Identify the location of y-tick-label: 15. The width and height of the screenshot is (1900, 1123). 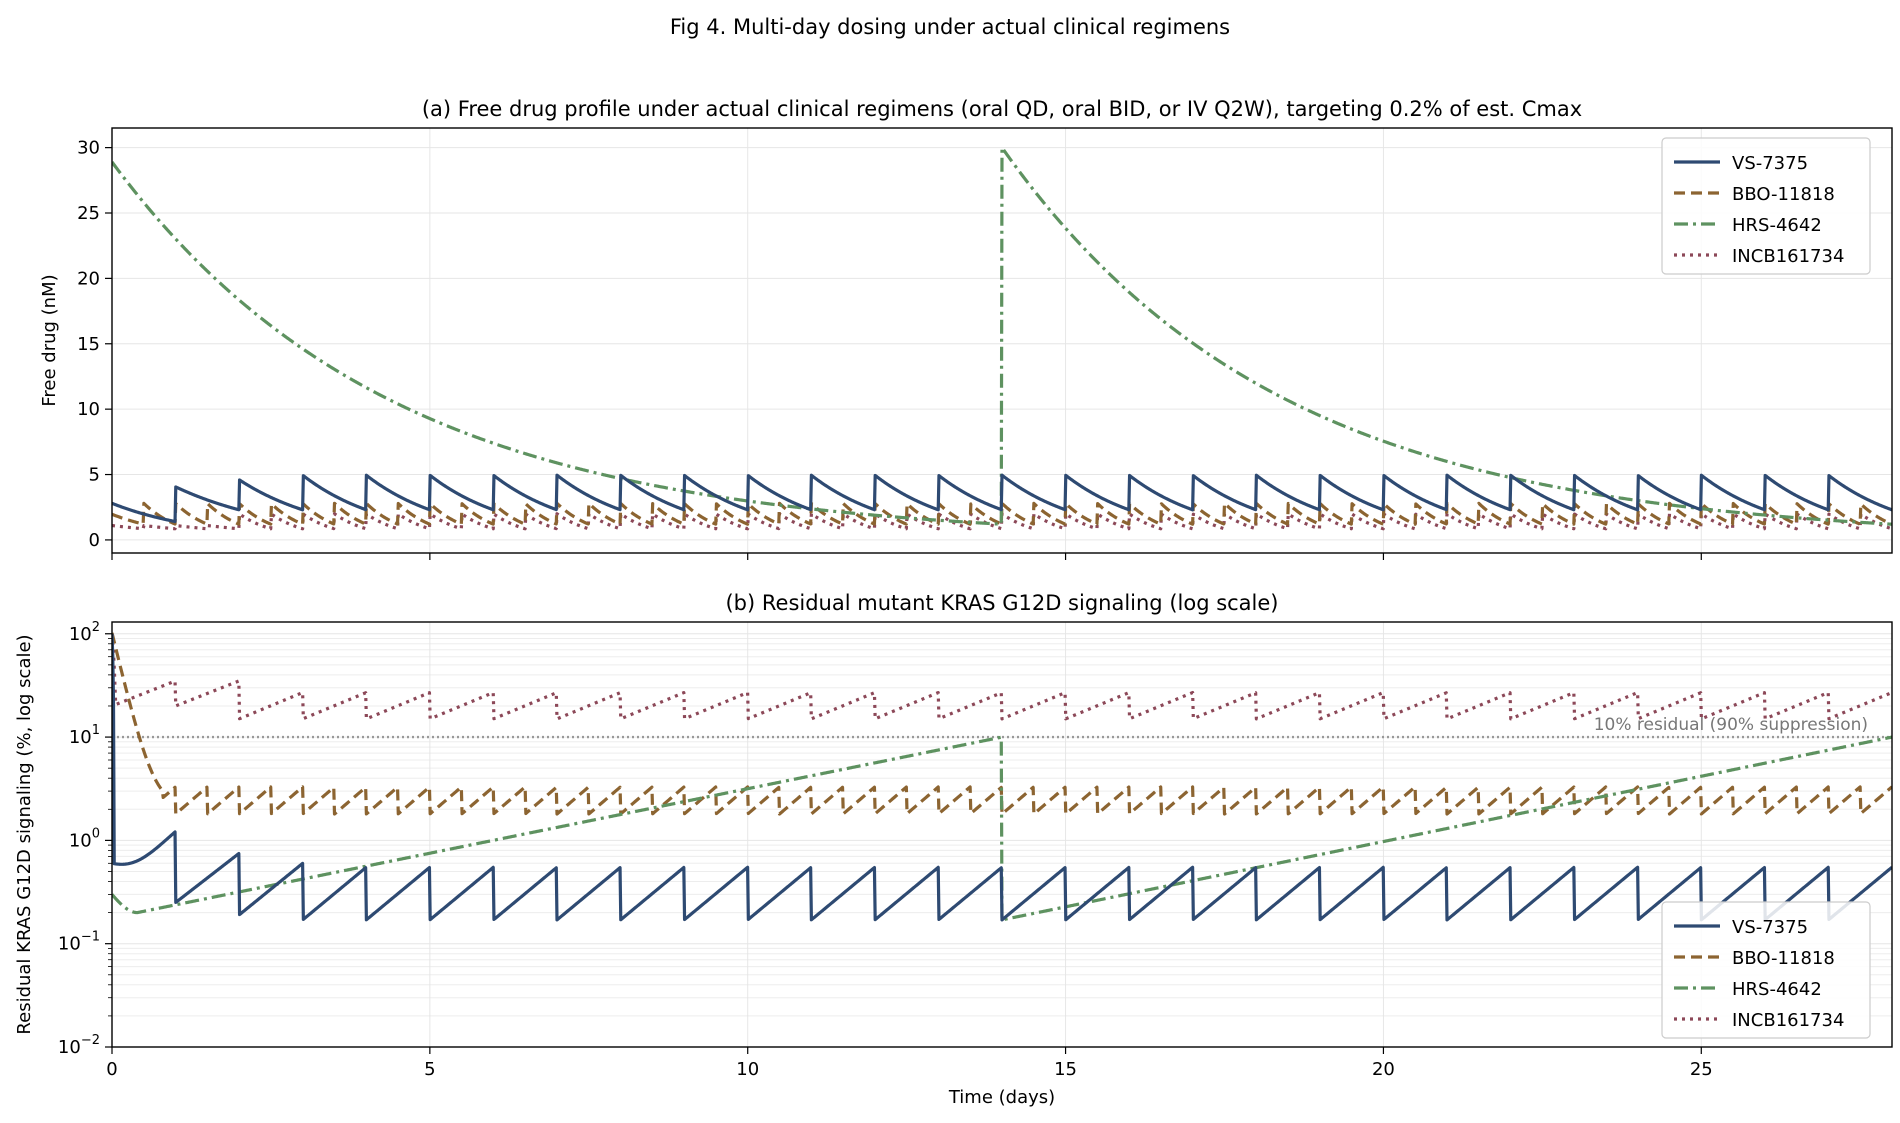
(88, 344).